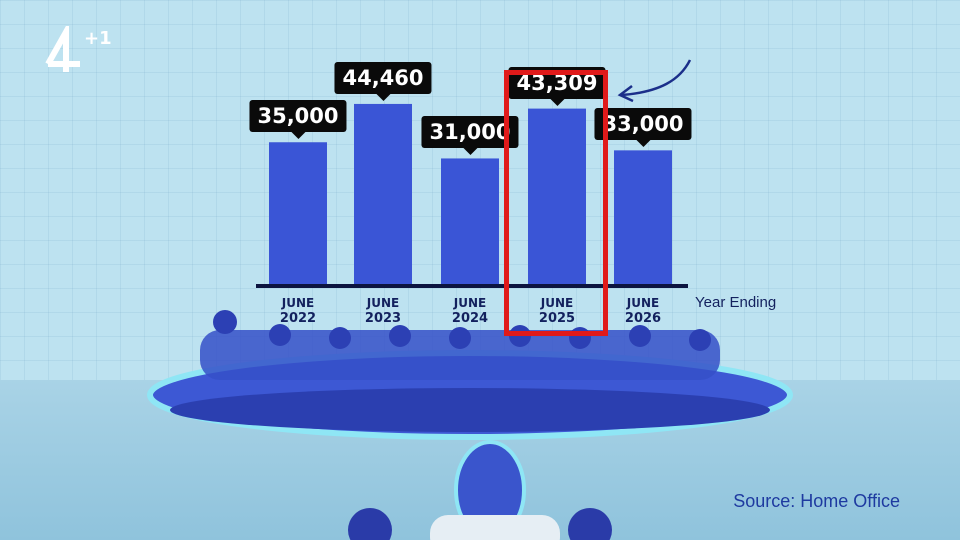 The height and width of the screenshot is (540, 960). I want to click on tick-year: 2023, so click(383, 318).